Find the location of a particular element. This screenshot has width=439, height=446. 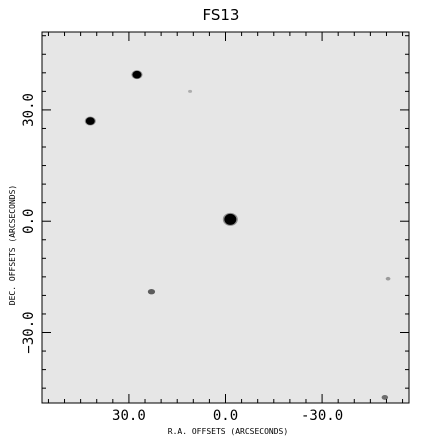

y-tick-labels: 30.0 0.0 −30.0 is located at coordinates (29, 223).